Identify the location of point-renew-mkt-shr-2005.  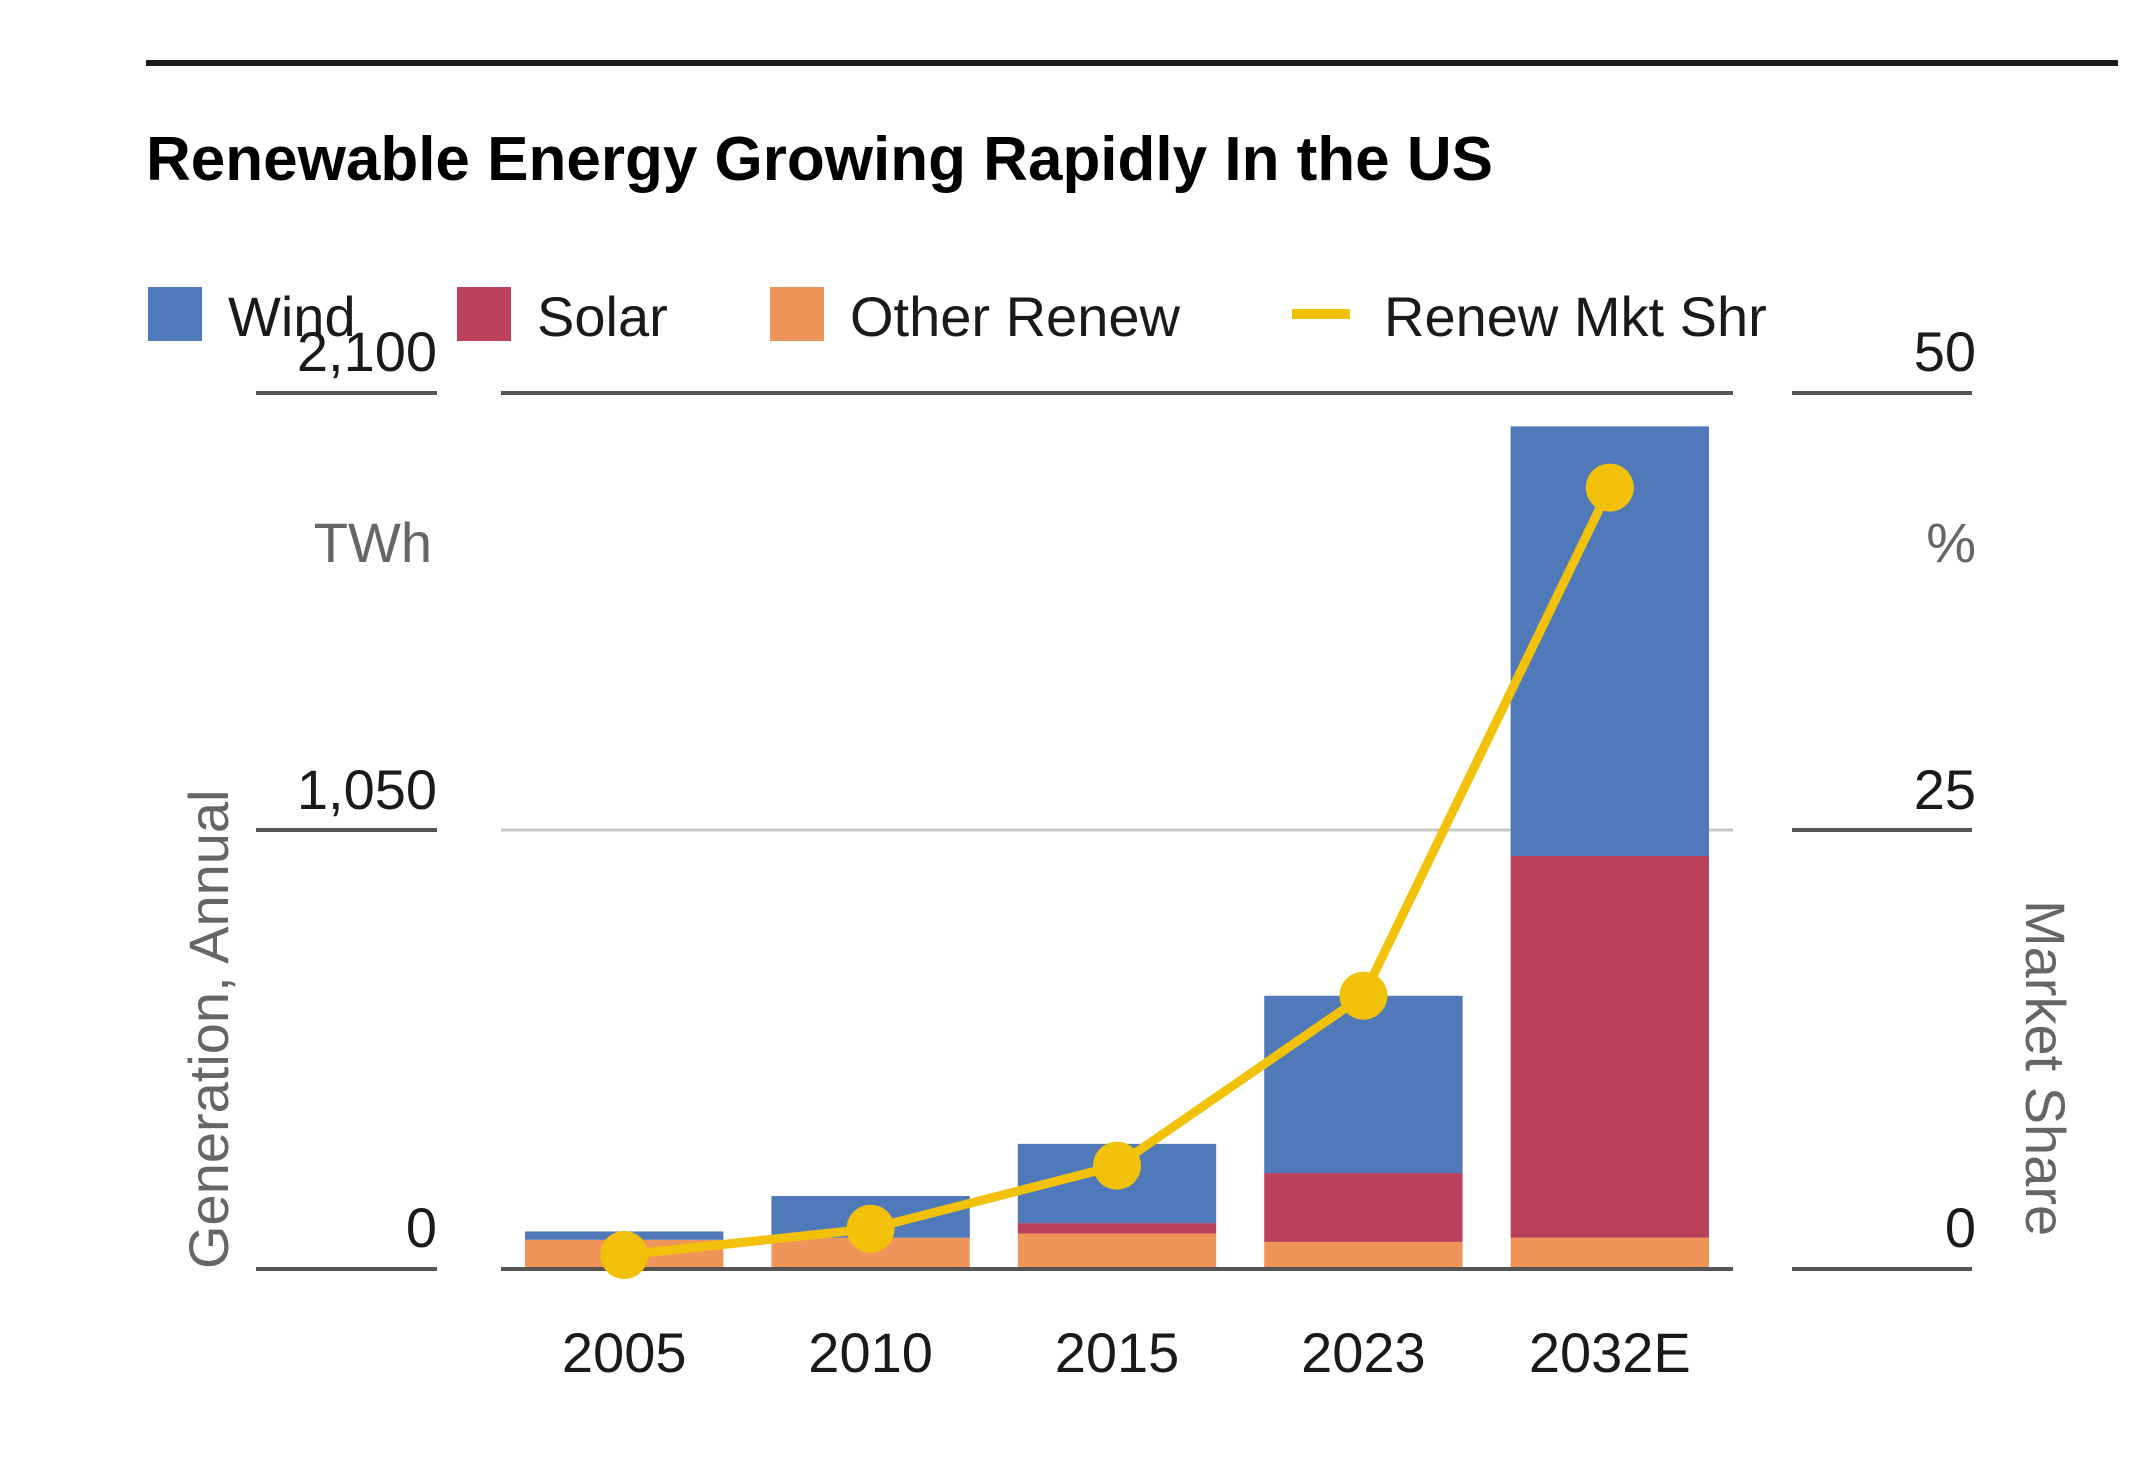
(624, 1254).